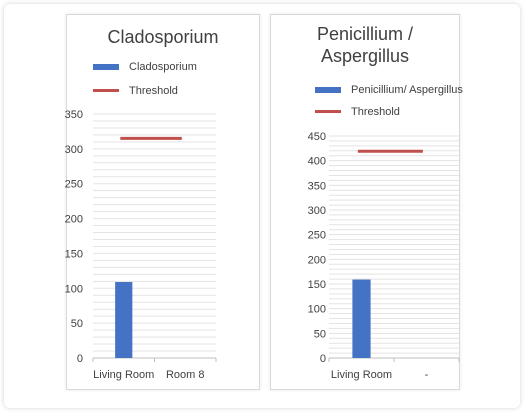 Image resolution: width=526 pixels, height=416 pixels. What do you see at coordinates (317, 162) in the screenshot?
I see `y-tick-label: 400` at bounding box center [317, 162].